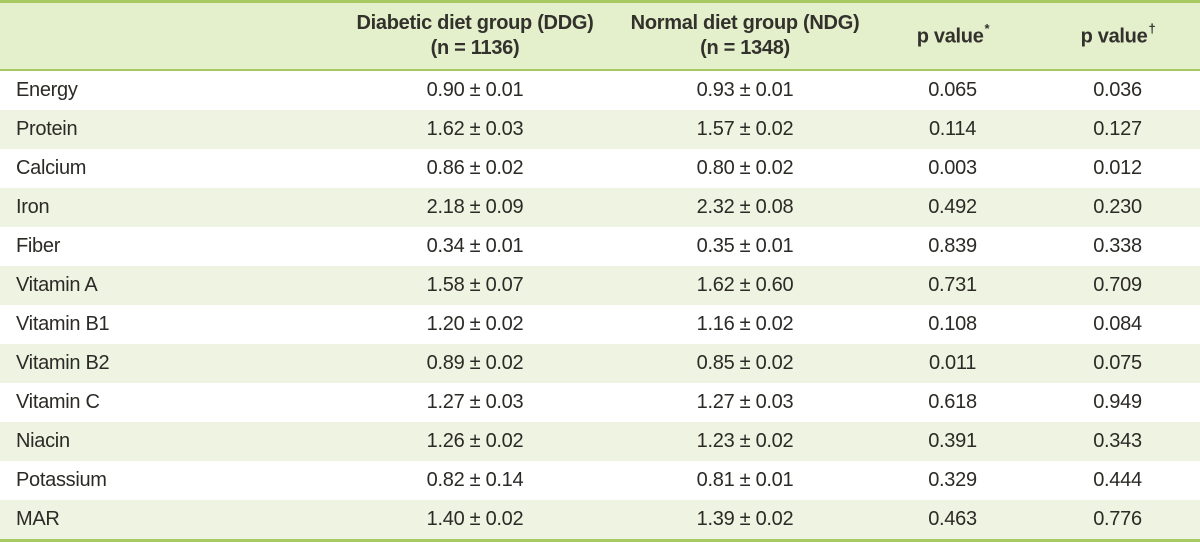  Describe the element at coordinates (1114, 36) in the screenshot. I see `pvalue2-label: p value` at that location.